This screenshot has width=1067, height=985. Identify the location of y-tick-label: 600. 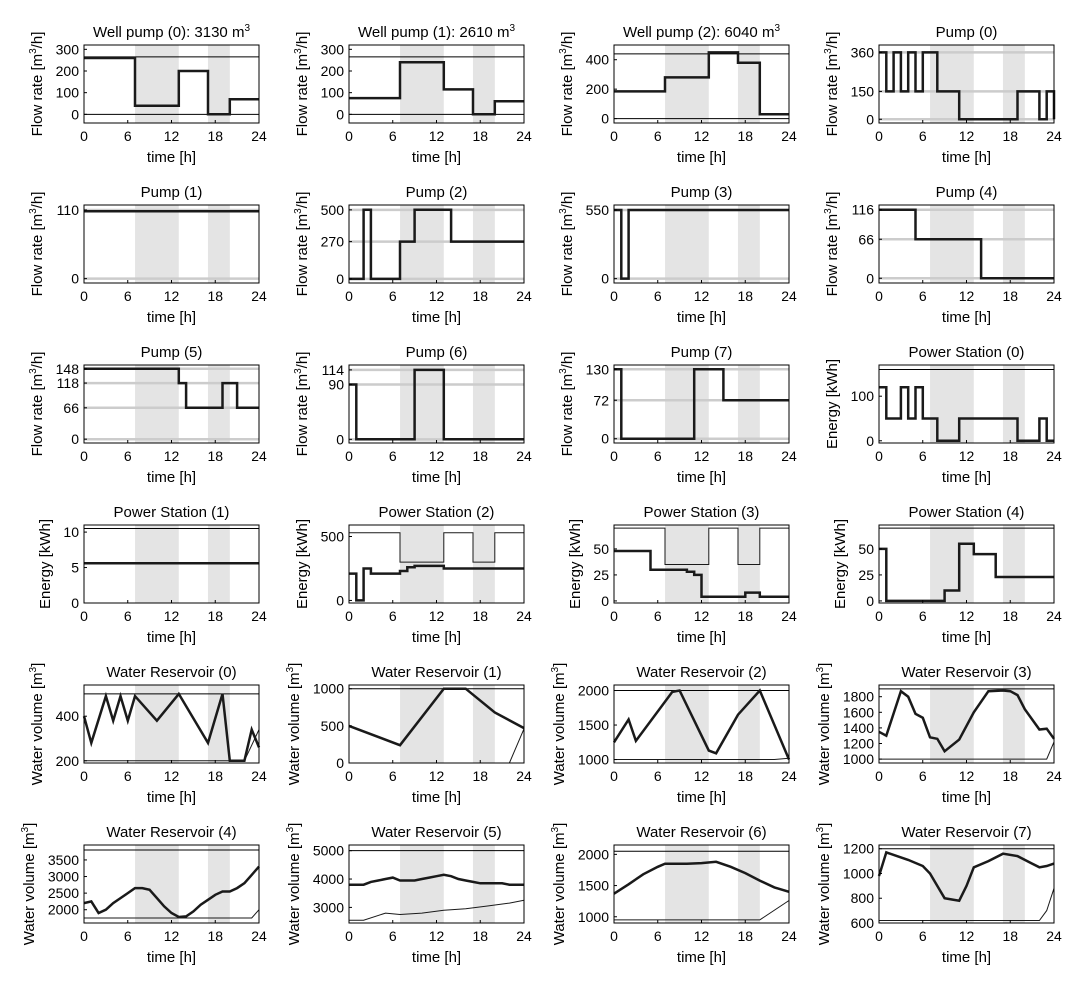
(863, 923).